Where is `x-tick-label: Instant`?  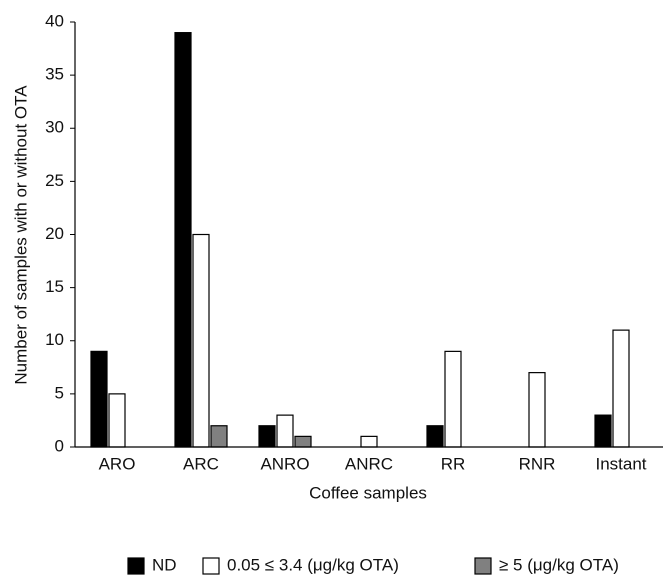 x-tick-label: Instant is located at coordinates (620, 463).